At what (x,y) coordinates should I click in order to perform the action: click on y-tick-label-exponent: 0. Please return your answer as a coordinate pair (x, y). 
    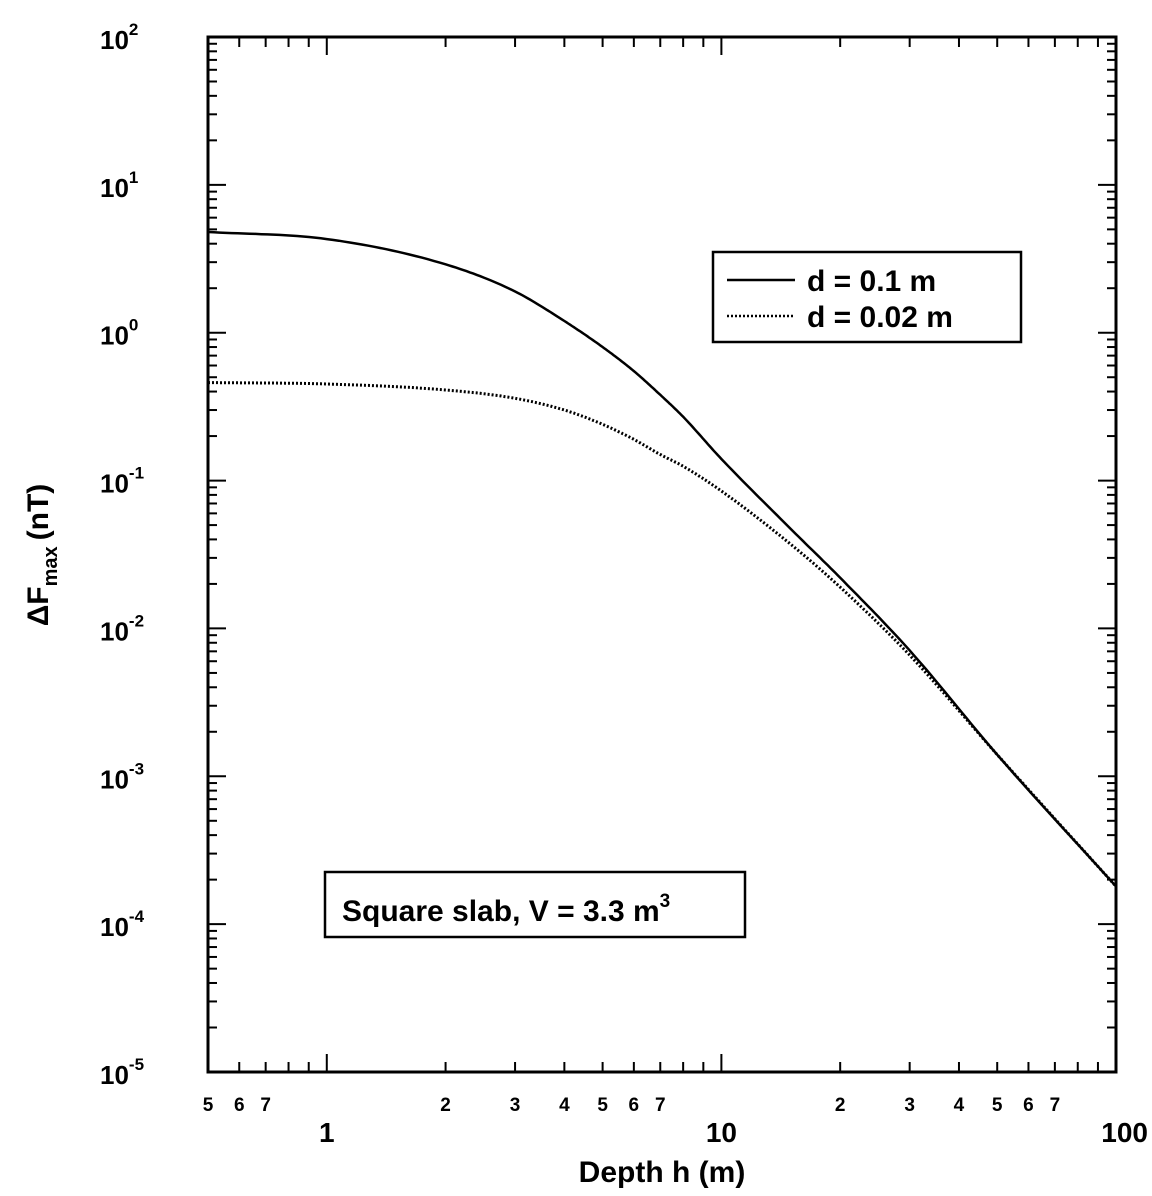
    Looking at the image, I should click on (133, 325).